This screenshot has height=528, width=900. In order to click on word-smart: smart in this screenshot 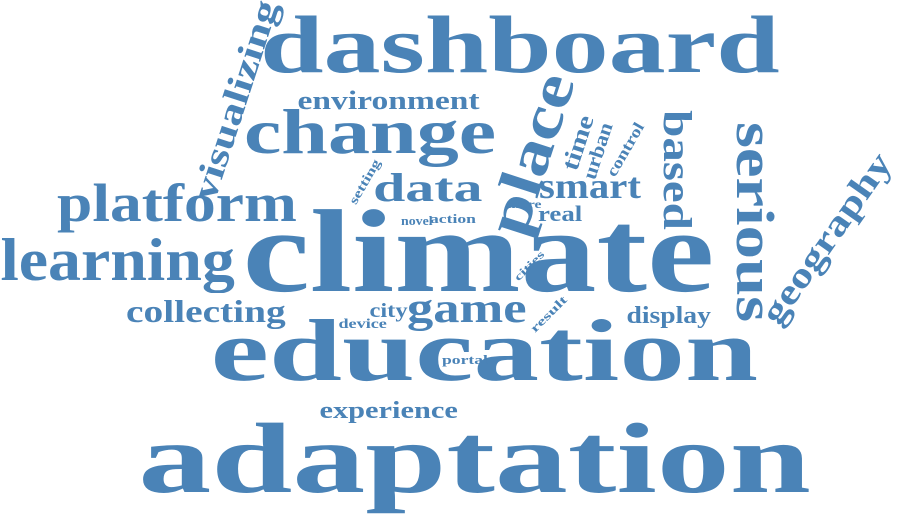, I will do `click(590, 186)`.